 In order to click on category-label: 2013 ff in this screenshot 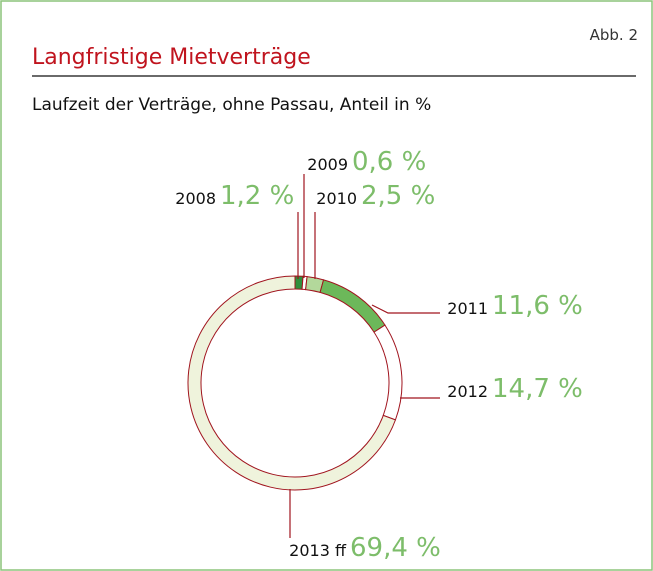, I will do `click(318, 550)`.